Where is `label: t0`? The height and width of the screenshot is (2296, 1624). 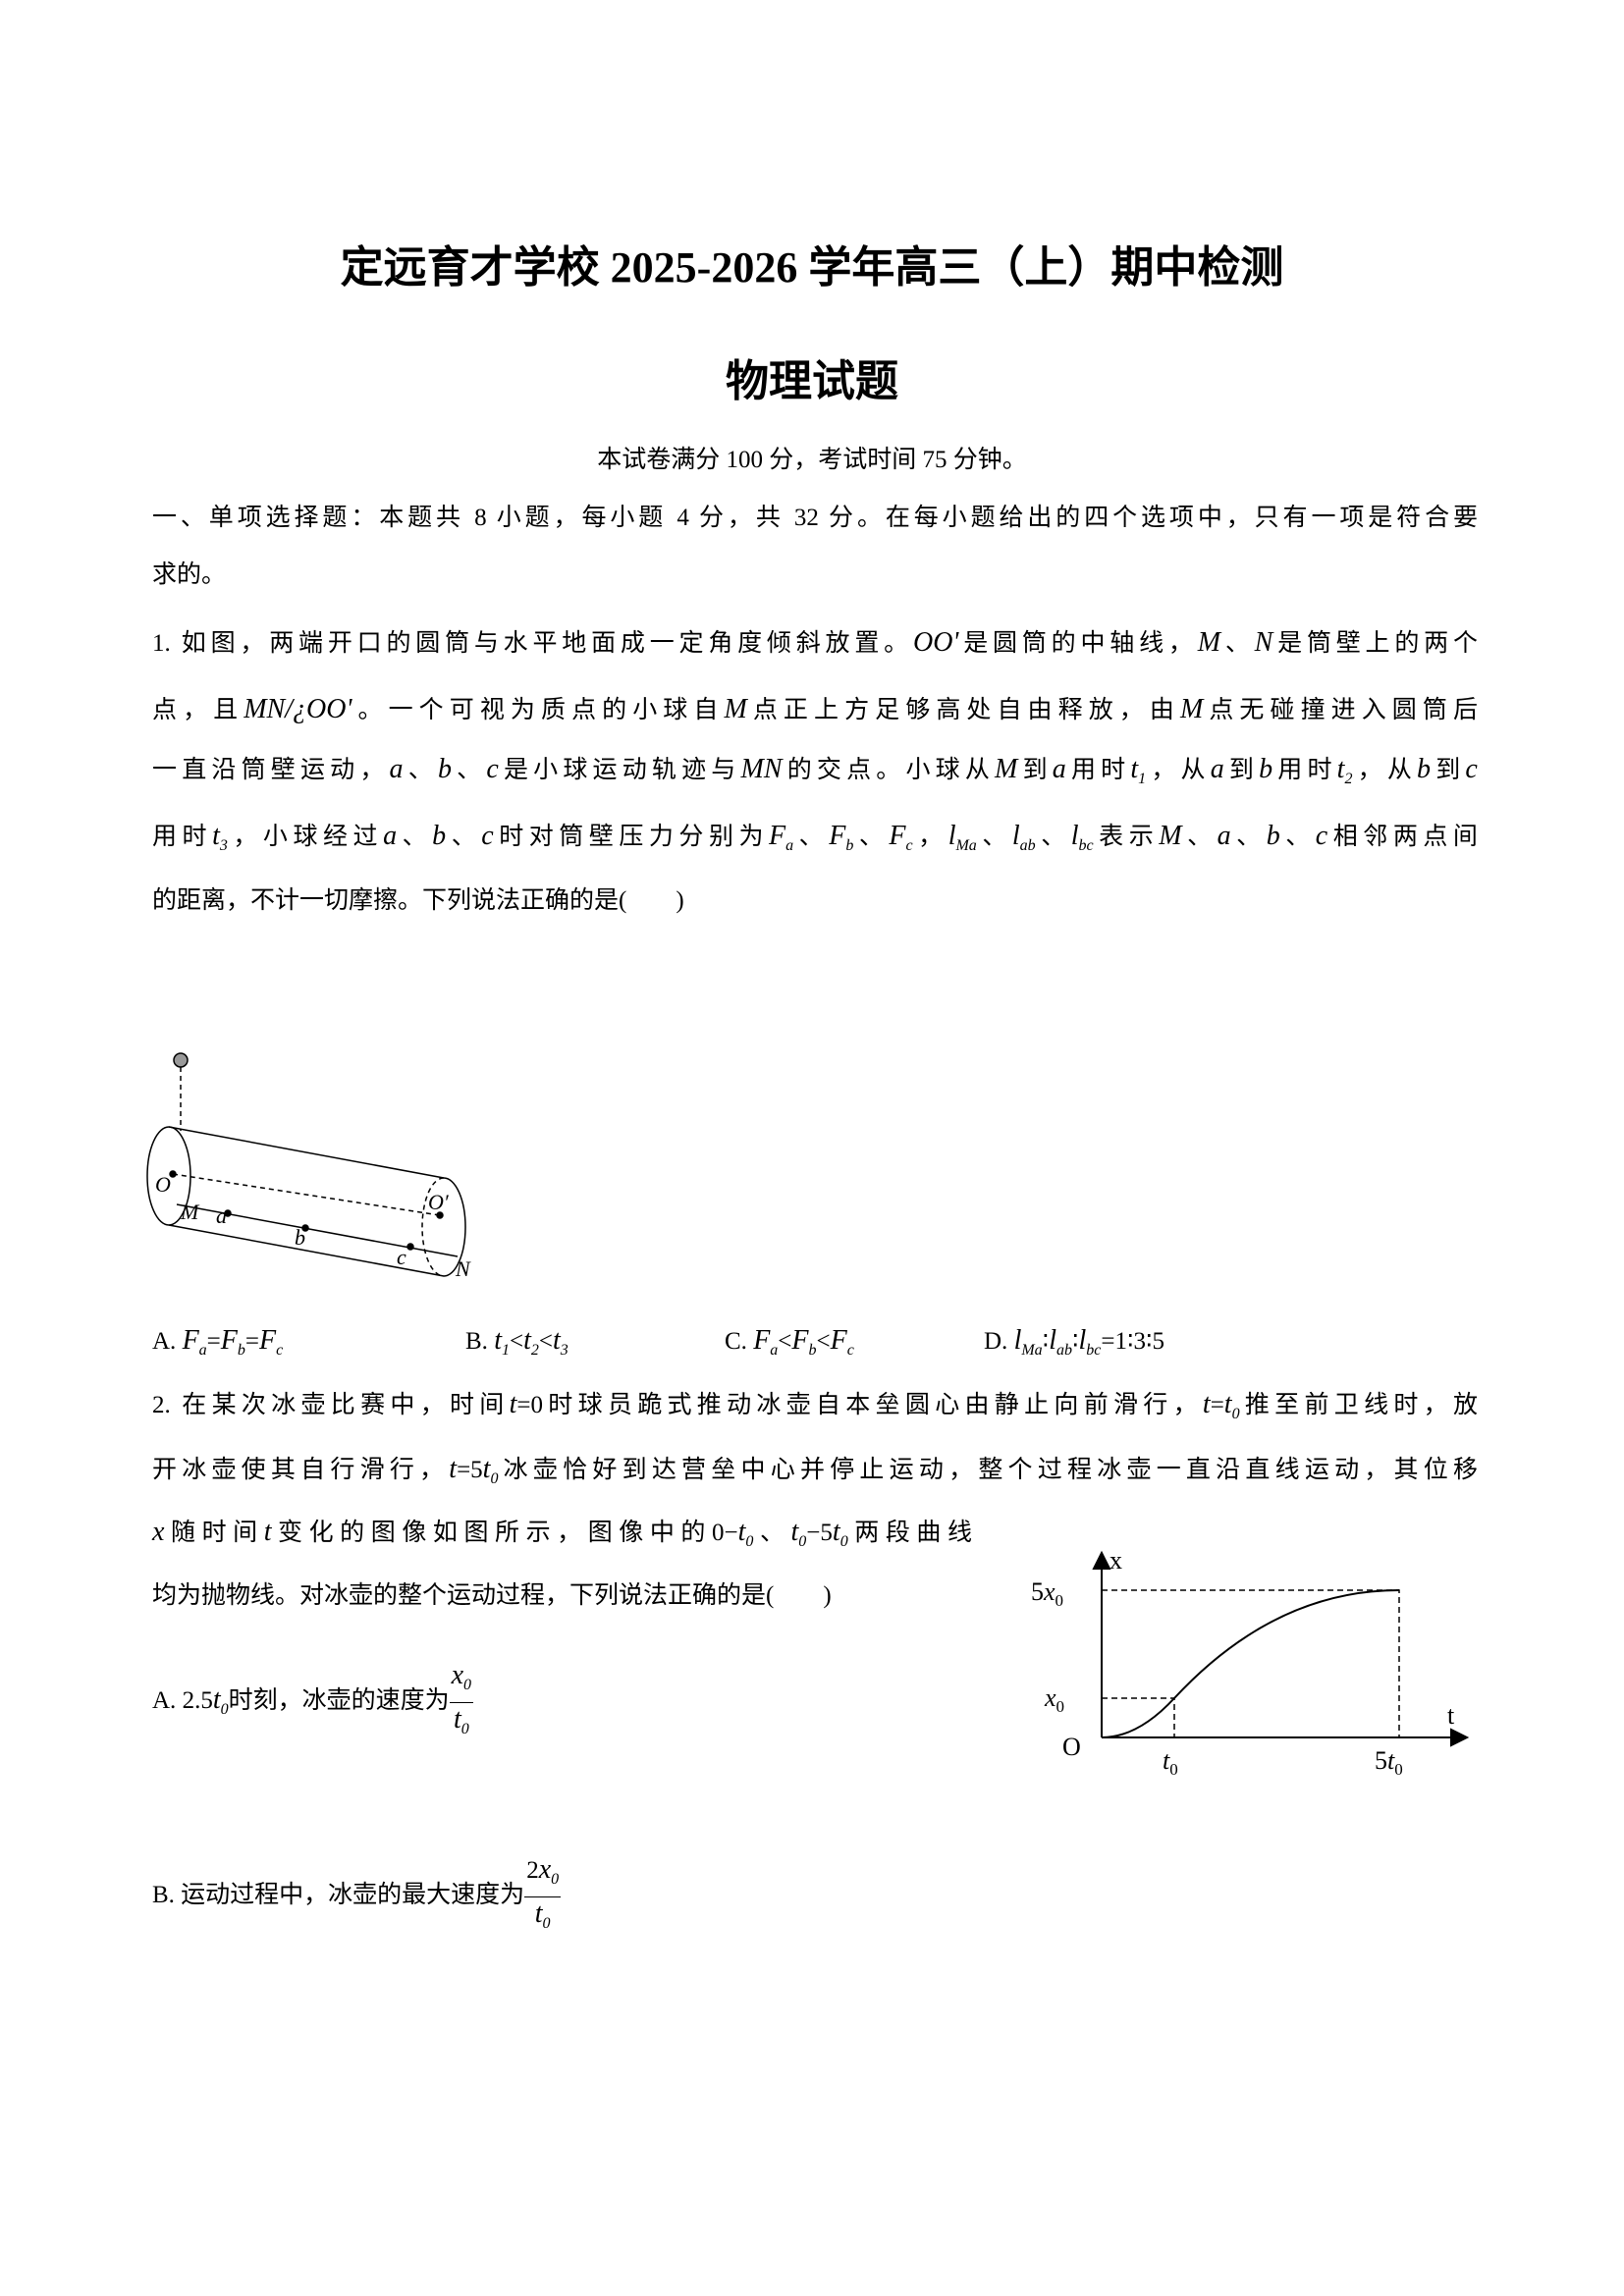 label: t0 is located at coordinates (1170, 1762).